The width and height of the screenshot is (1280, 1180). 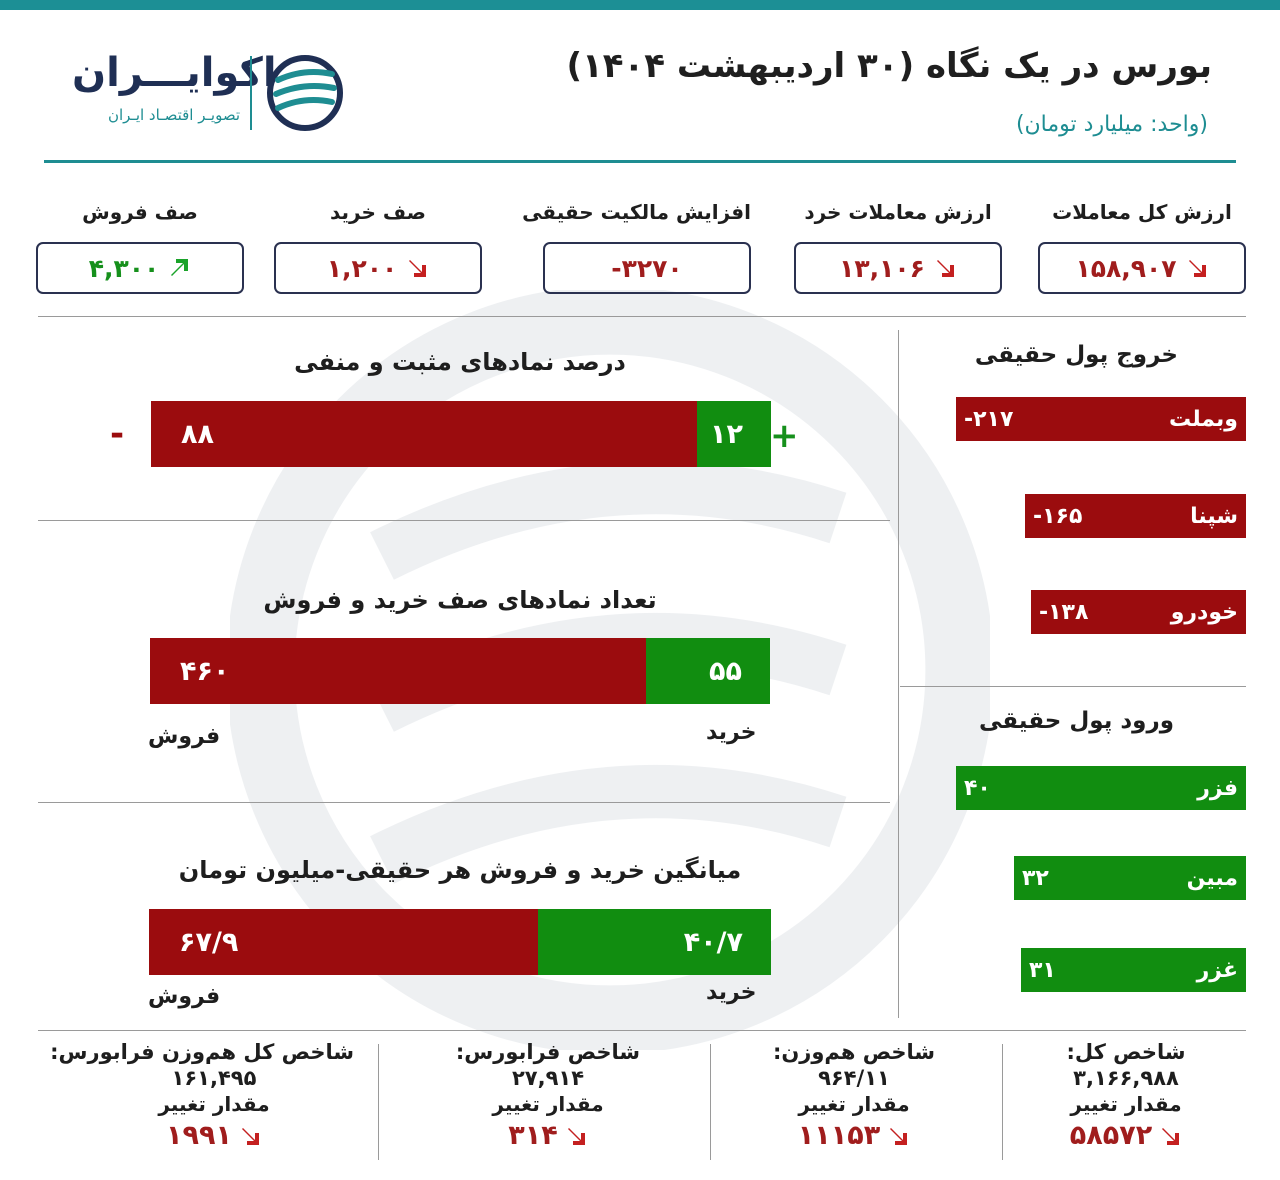 I want to click on kpi-value: -۳۲۷۰, so click(x=647, y=268).